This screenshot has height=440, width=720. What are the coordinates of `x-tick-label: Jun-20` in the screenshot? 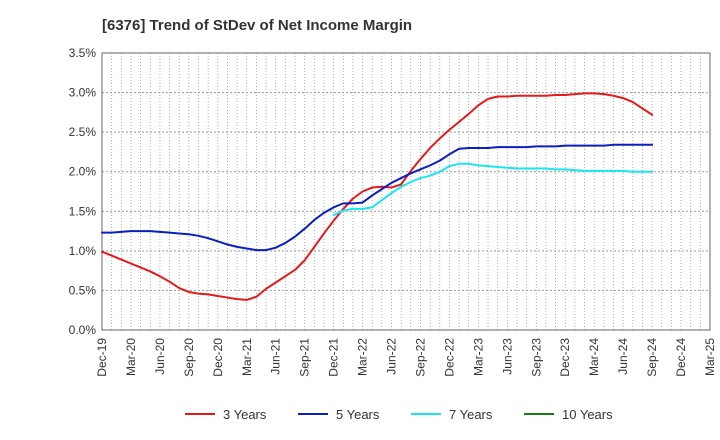 It's located at (160, 356).